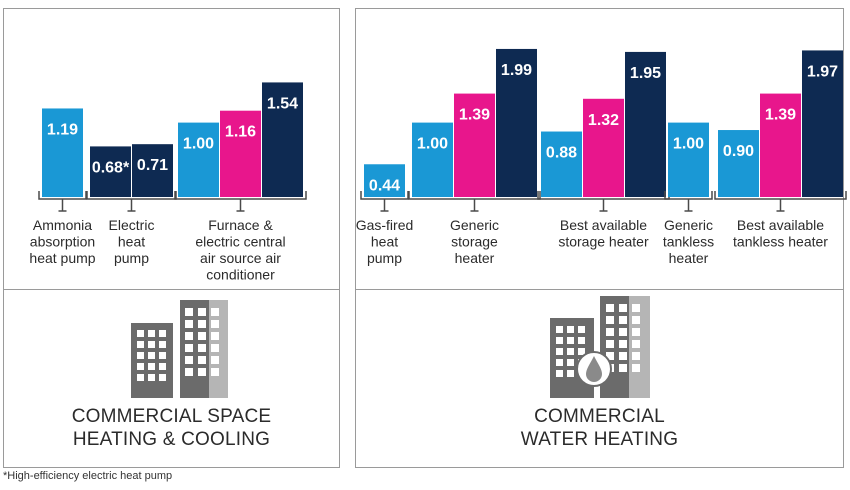  I want to click on bar-value-label: 0.71, so click(152, 165).